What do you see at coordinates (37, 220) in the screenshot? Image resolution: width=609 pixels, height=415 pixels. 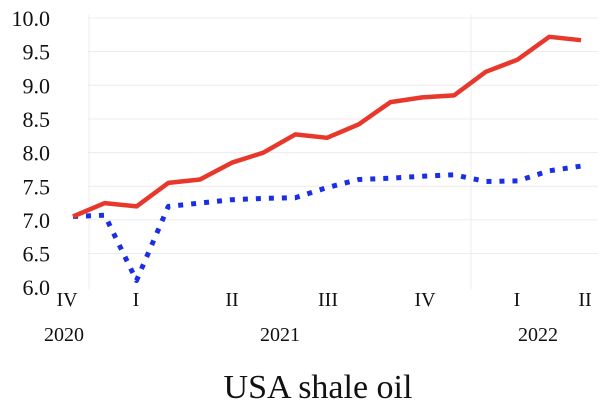 I see `y-tick-label: 7.0` at bounding box center [37, 220].